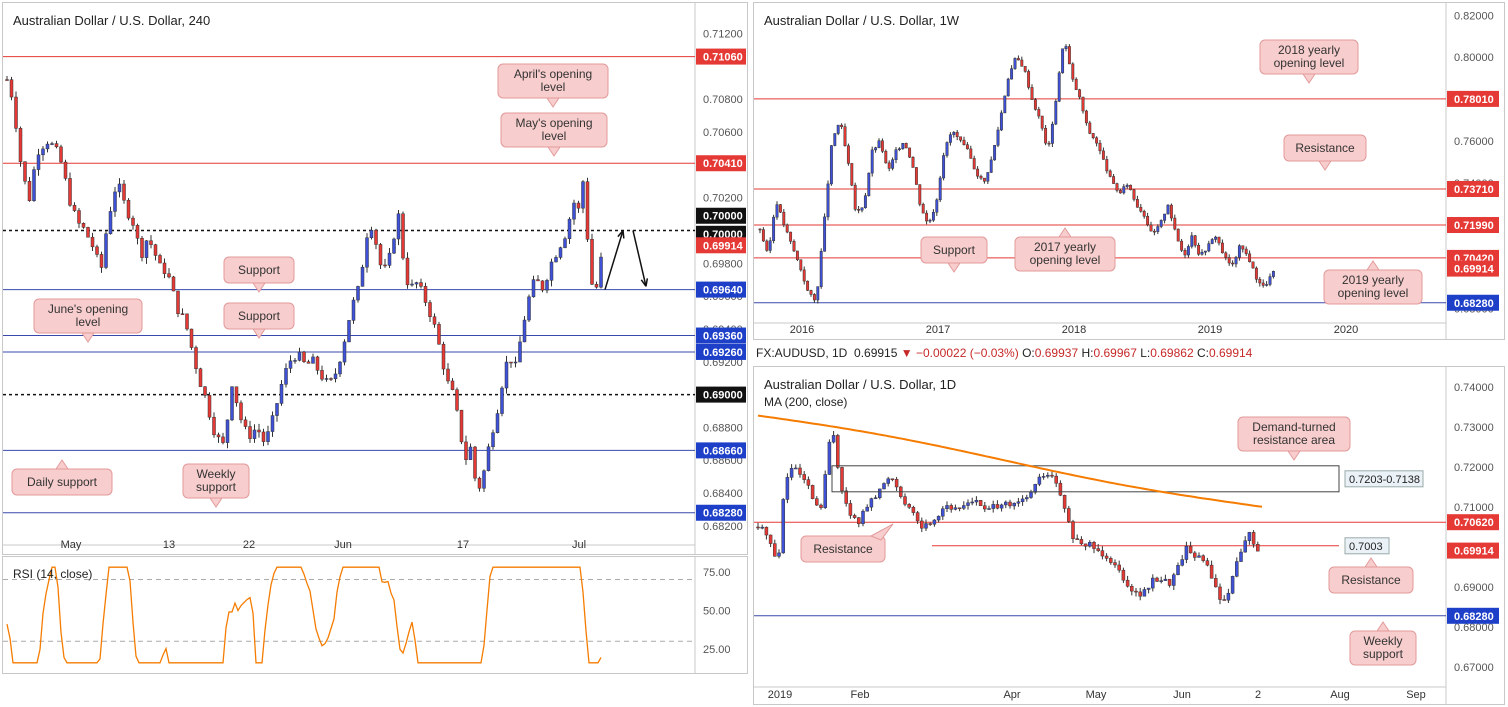 The image size is (1508, 707). I want to click on price-tag-label: 0.70410, so click(723, 164).